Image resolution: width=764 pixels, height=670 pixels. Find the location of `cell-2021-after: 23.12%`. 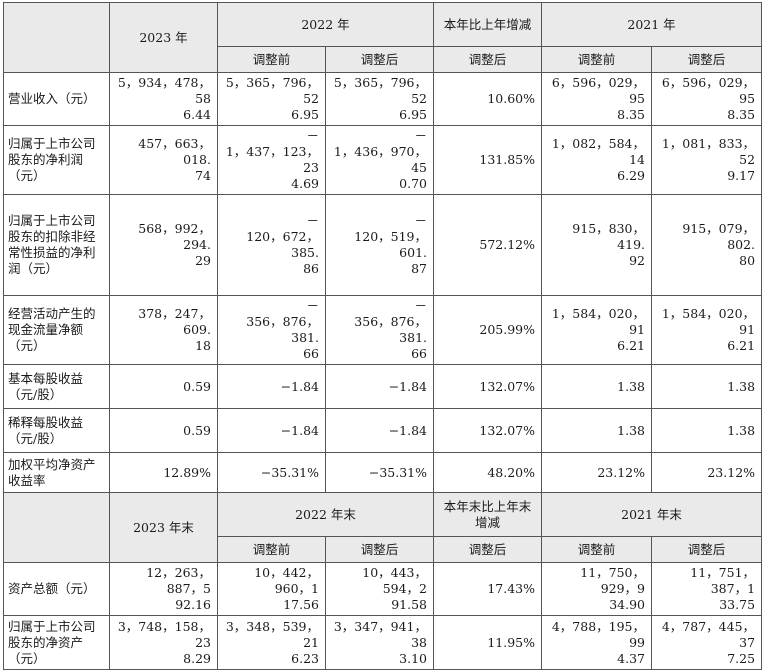

cell-2021-after: 23.12% is located at coordinates (707, 472).